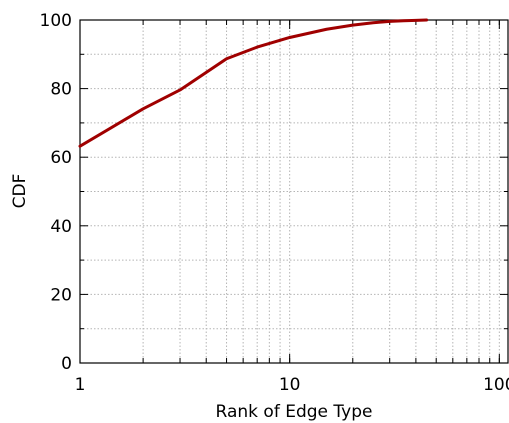  What do you see at coordinates (290, 385) in the screenshot?
I see `x-tick-label: 10` at bounding box center [290, 385].